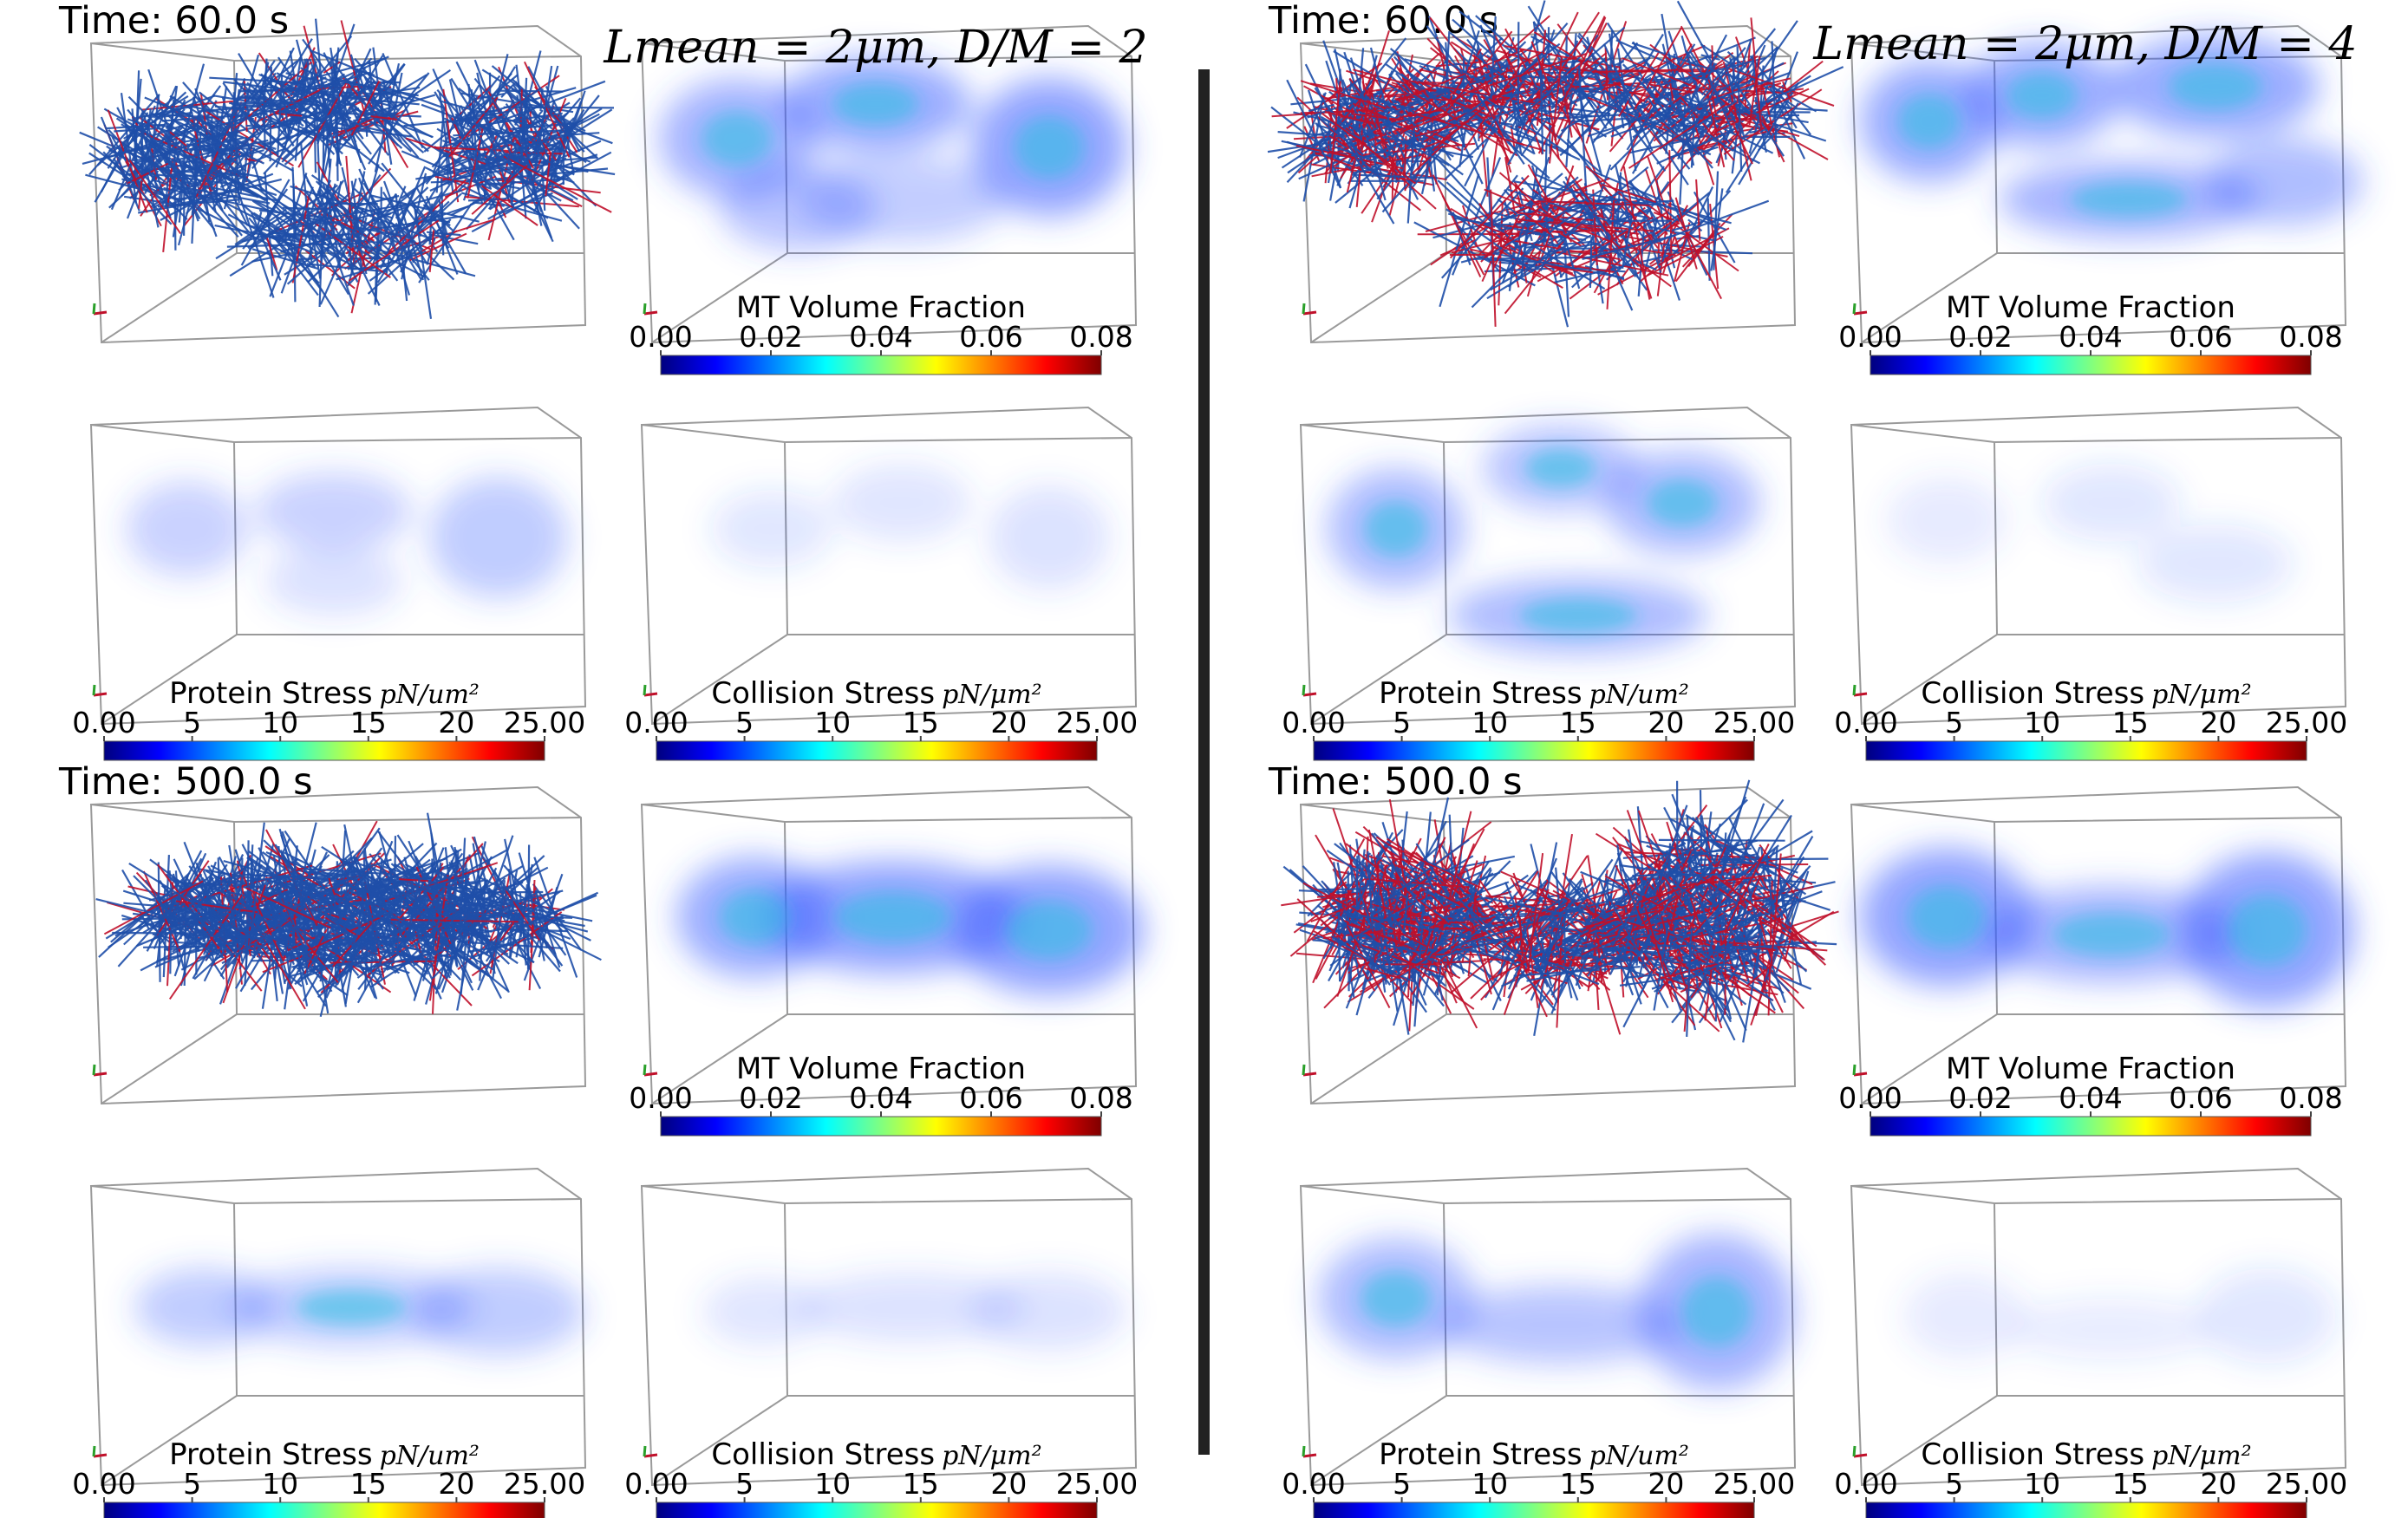 The height and width of the screenshot is (1518, 2408). I want to click on vertical-divider, so click(1204, 762).